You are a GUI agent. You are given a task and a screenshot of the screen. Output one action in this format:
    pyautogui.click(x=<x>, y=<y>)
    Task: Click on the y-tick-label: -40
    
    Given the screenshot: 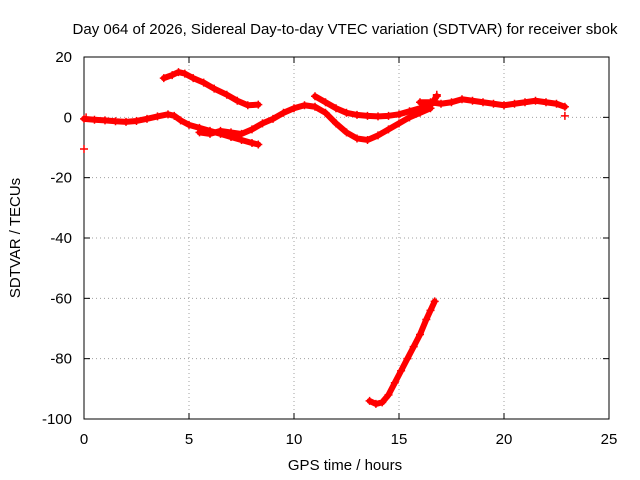 What is the action you would take?
    pyautogui.click(x=61, y=238)
    